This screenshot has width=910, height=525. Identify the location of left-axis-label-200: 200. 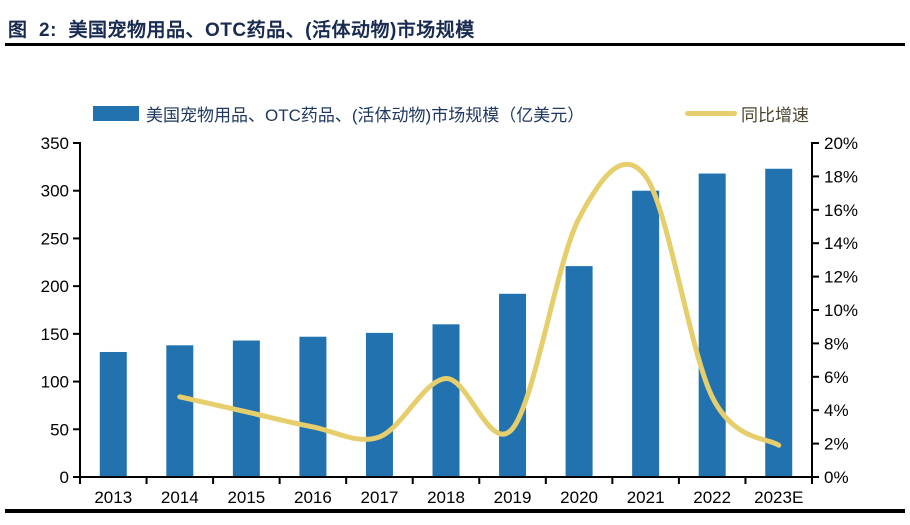
(55, 286).